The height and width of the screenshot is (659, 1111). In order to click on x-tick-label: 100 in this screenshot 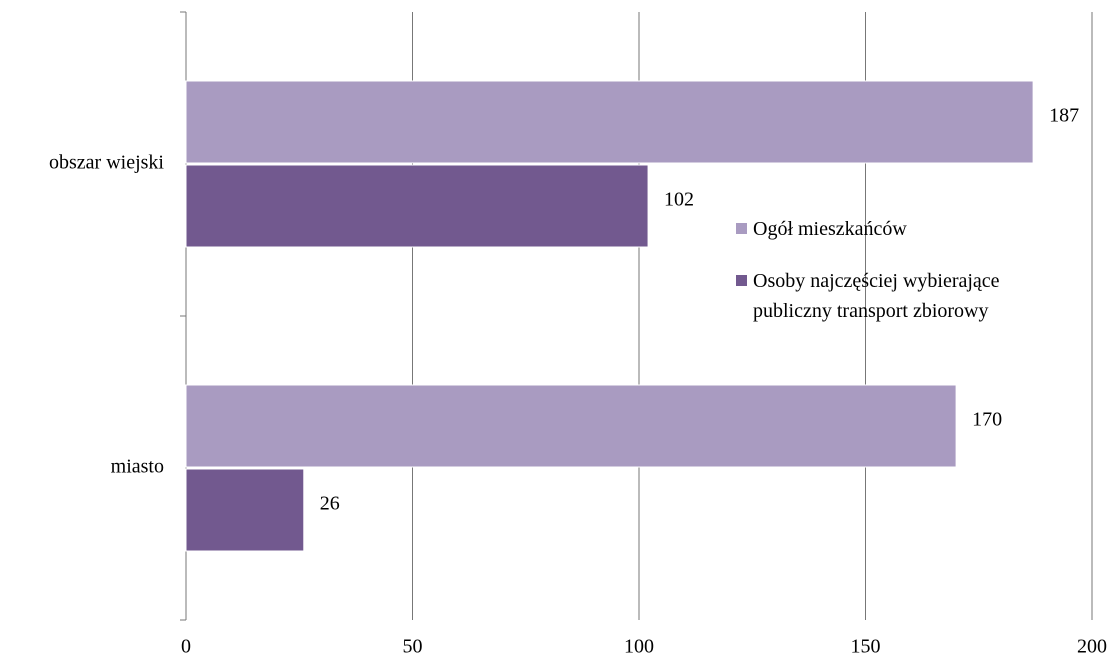, I will do `click(639, 647)`.